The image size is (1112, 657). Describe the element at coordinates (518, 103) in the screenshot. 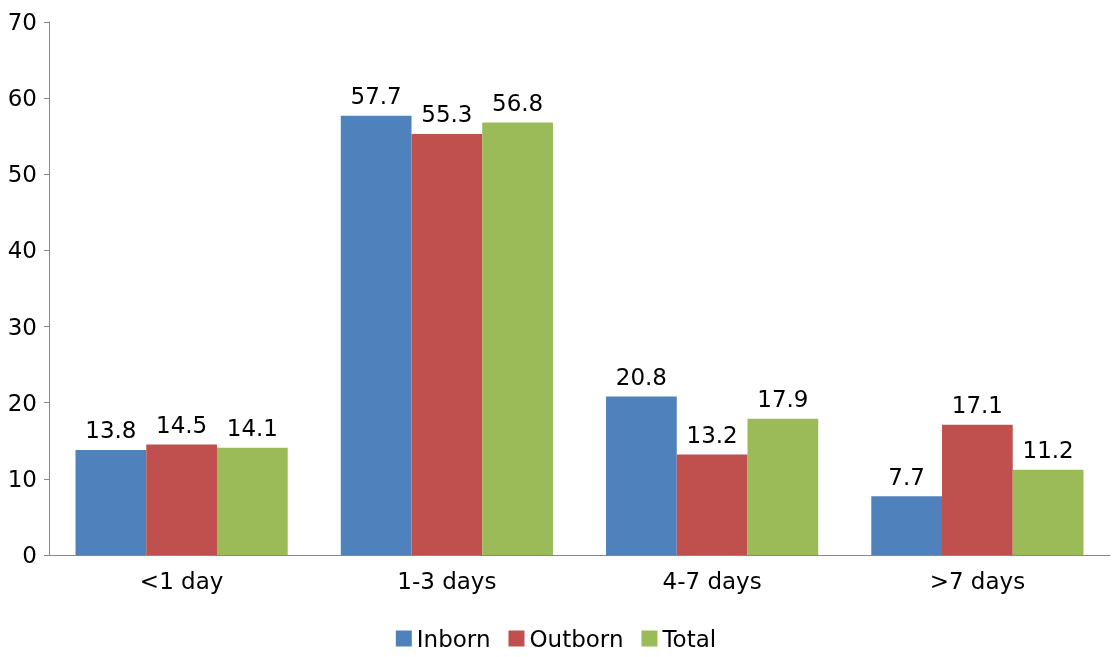

I see `data-label: 56.8` at that location.